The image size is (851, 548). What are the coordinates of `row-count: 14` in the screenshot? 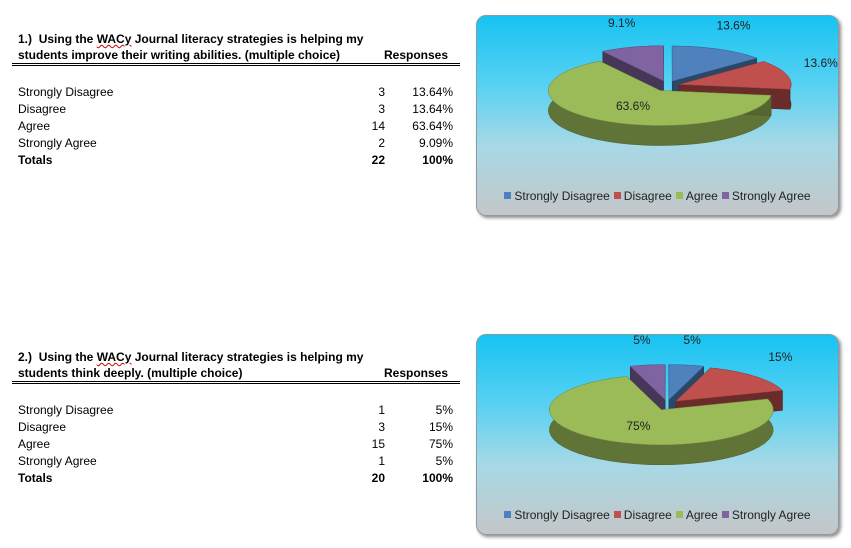 It's located at (378, 126).